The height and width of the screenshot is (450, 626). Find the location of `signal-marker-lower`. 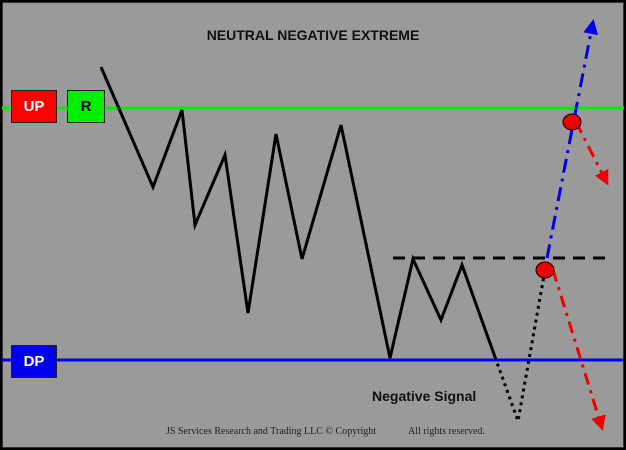

signal-marker-lower is located at coordinates (545, 270).